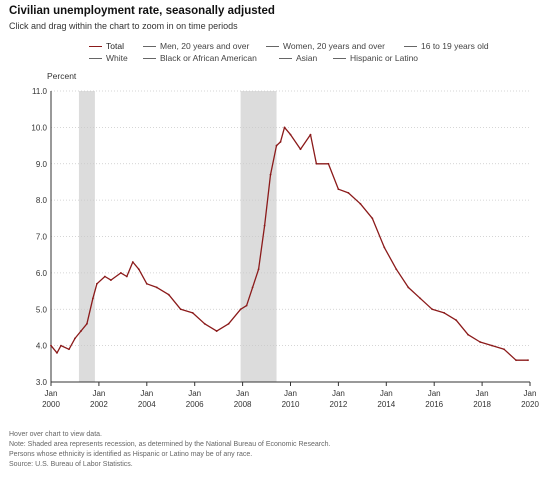 Image resolution: width=544 pixels, height=477 pixels. I want to click on legend-label: Black or African American, so click(208, 58).